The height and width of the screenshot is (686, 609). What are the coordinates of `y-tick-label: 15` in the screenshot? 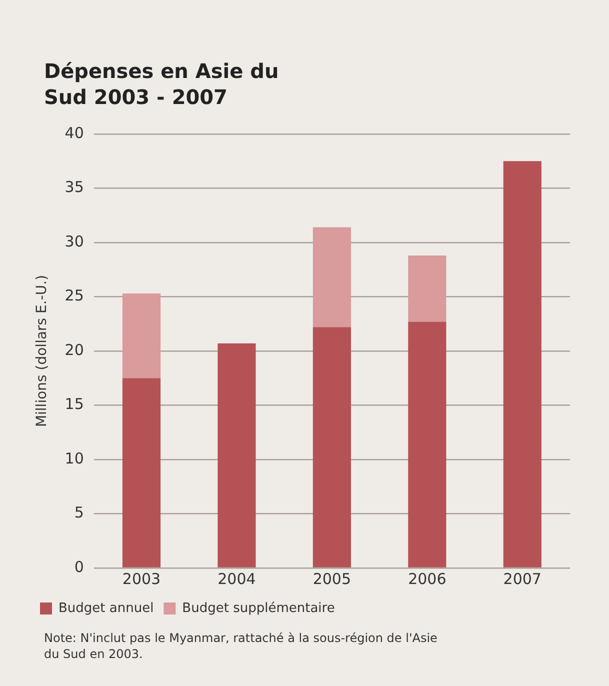 It's located at (74, 404).